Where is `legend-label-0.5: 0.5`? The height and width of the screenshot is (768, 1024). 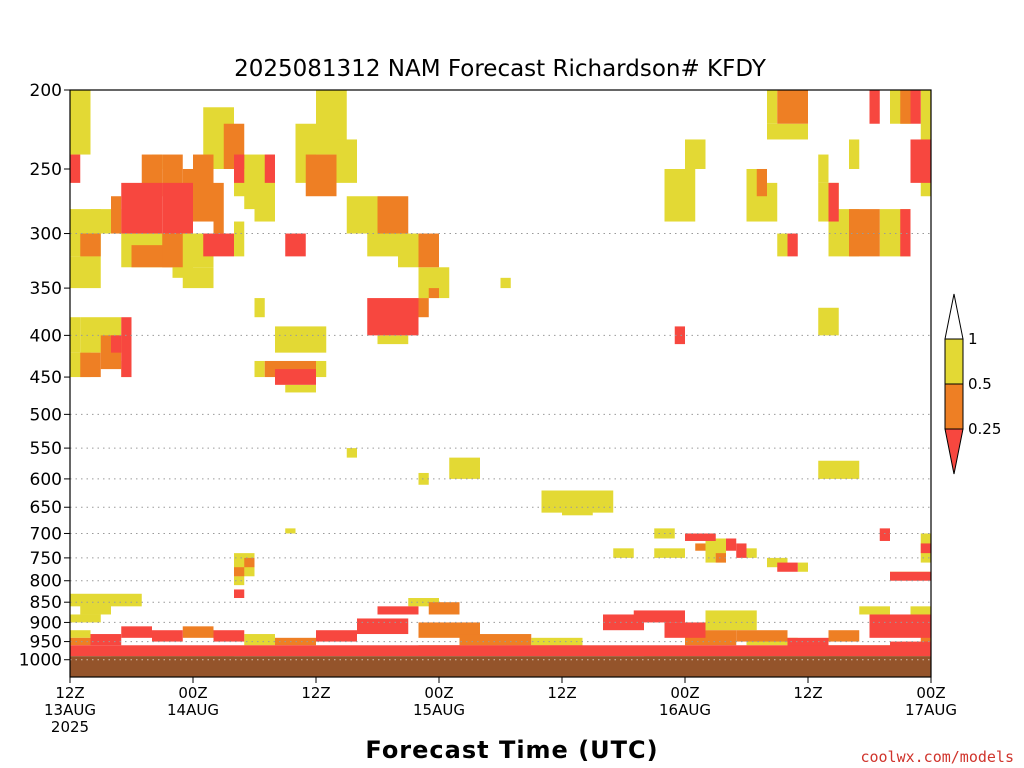 legend-label-0.5: 0.5 is located at coordinates (980, 384).